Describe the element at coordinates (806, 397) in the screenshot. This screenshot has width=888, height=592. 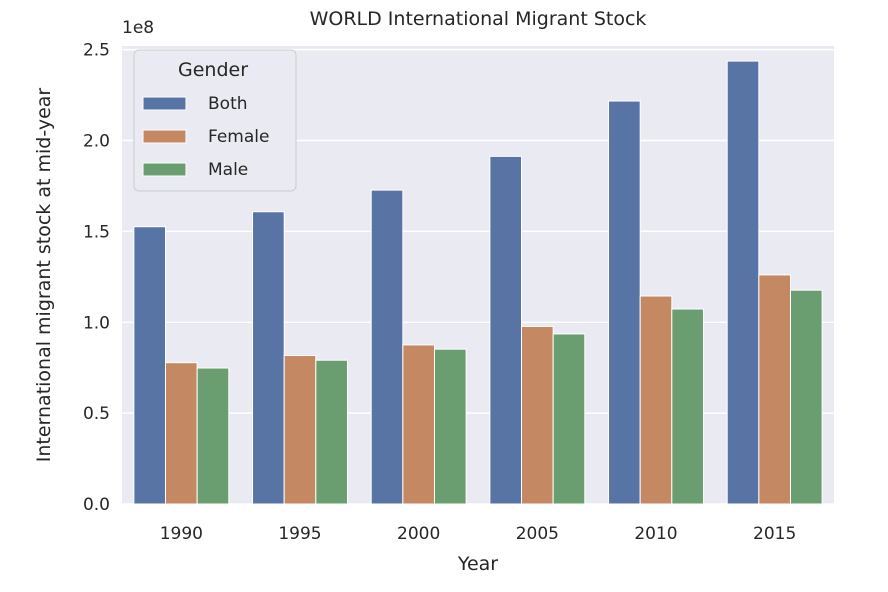
I see `bar-male-2015` at that location.